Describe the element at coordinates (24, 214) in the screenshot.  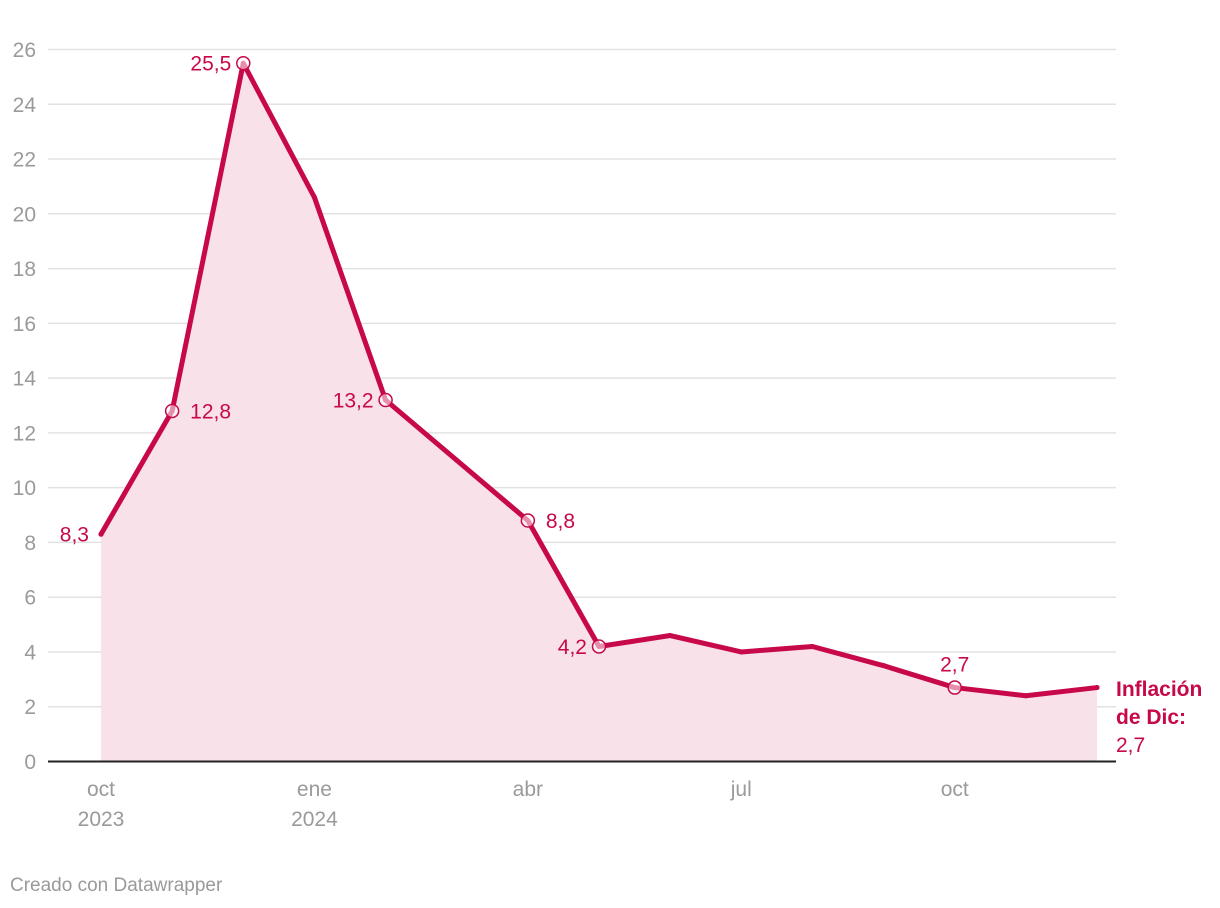
I see `y-tick-label: 20` at that location.